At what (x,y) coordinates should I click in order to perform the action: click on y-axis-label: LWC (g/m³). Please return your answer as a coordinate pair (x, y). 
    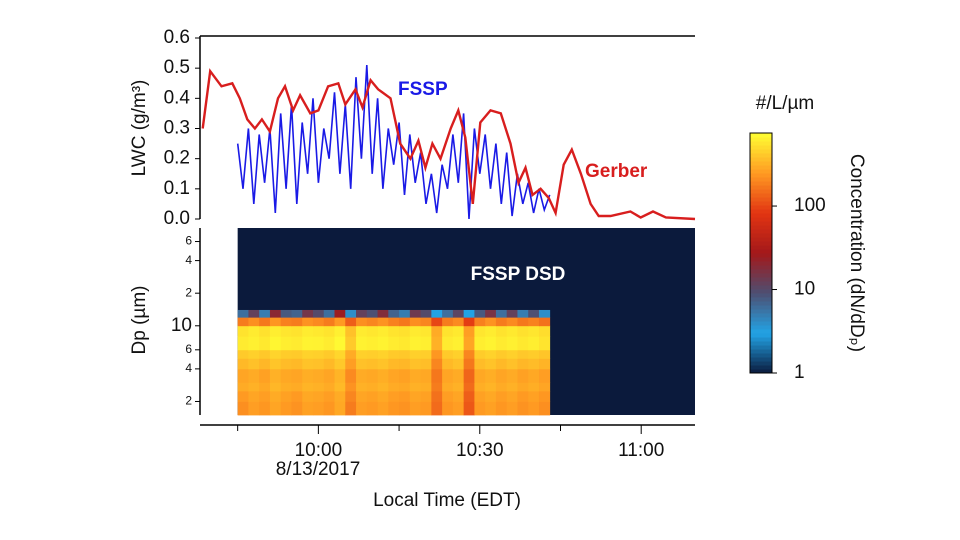
    Looking at the image, I should click on (139, 128).